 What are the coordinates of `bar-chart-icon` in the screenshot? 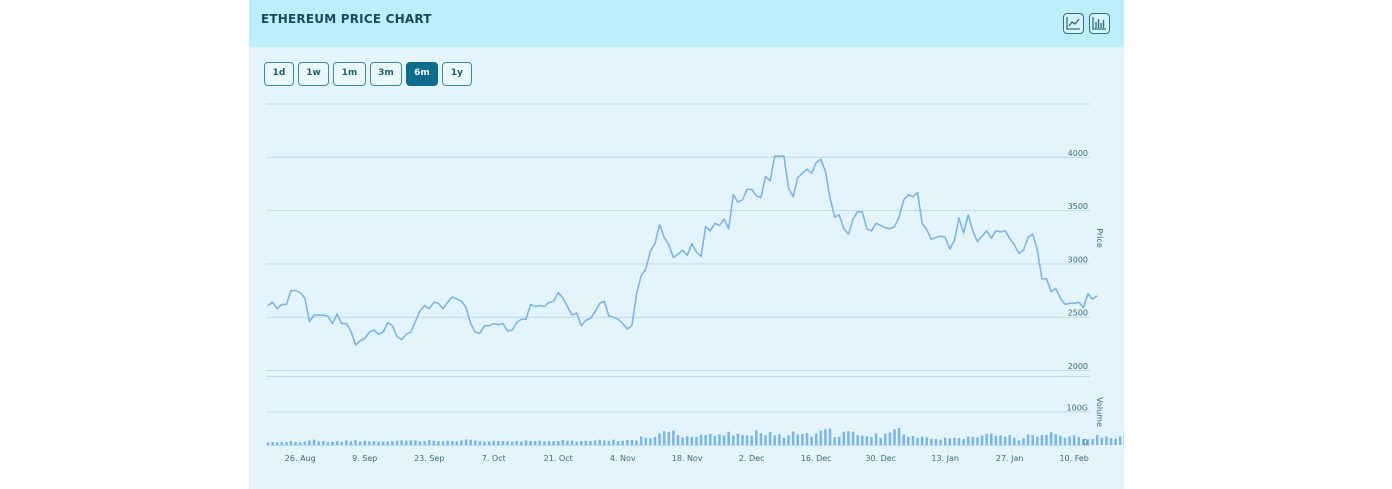 It's located at (1099, 23).